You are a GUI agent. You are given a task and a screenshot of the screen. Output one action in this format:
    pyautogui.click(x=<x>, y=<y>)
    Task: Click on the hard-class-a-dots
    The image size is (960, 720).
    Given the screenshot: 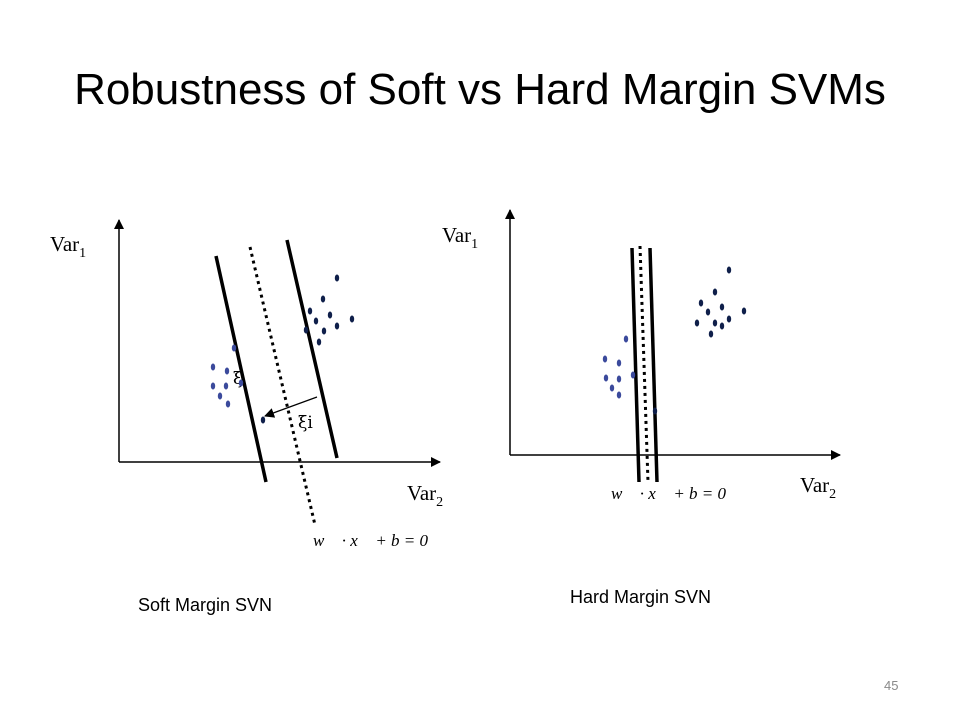 What is the action you would take?
    pyautogui.click(x=619, y=367)
    